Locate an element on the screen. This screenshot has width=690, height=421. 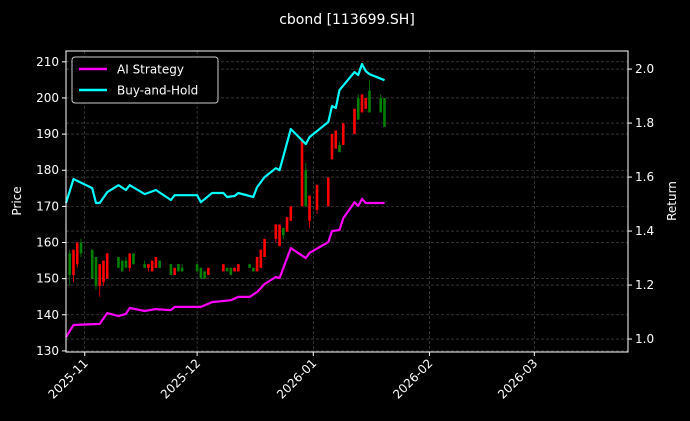
y-tick-label: 150 is located at coordinates (47, 279).